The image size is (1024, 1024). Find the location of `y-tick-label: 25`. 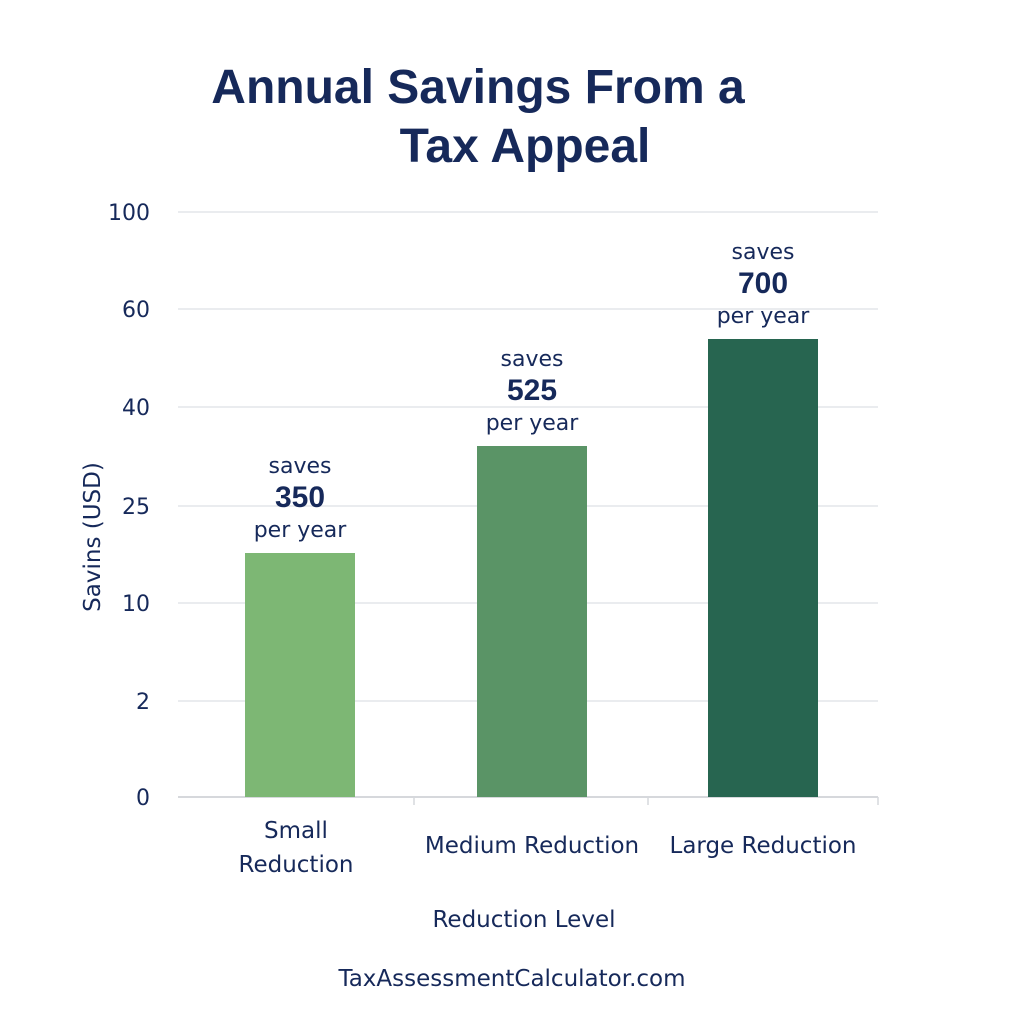

y-tick-label: 25 is located at coordinates (136, 507).